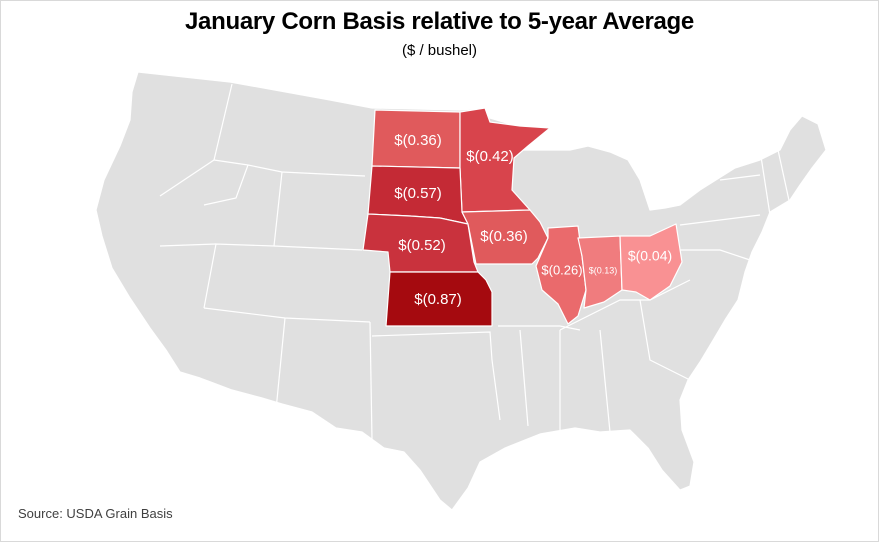  Describe the element at coordinates (439, 50) in the screenshot. I see `map-subtitle: ($ / bushel)` at that location.